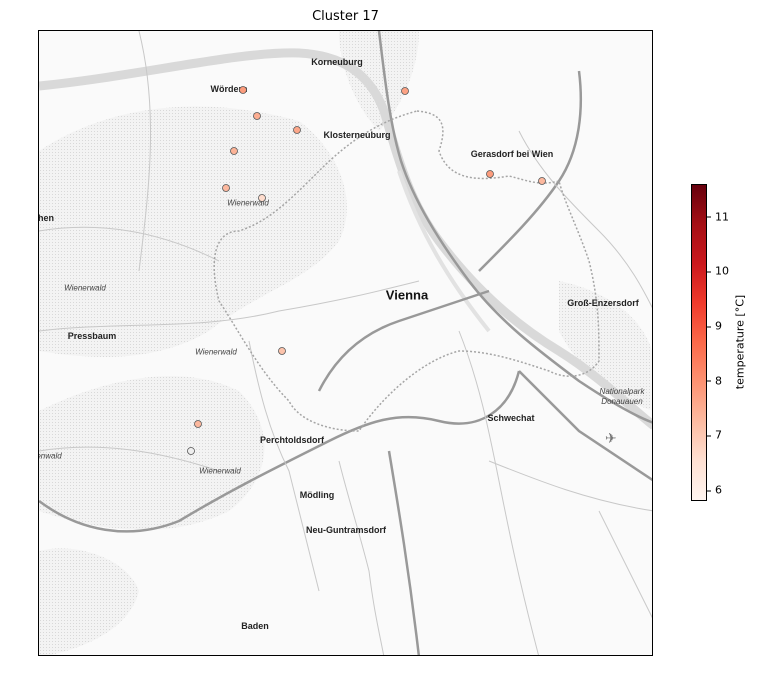  Describe the element at coordinates (718, 271) in the screenshot. I see `colorbar-tick: 10` at that location.